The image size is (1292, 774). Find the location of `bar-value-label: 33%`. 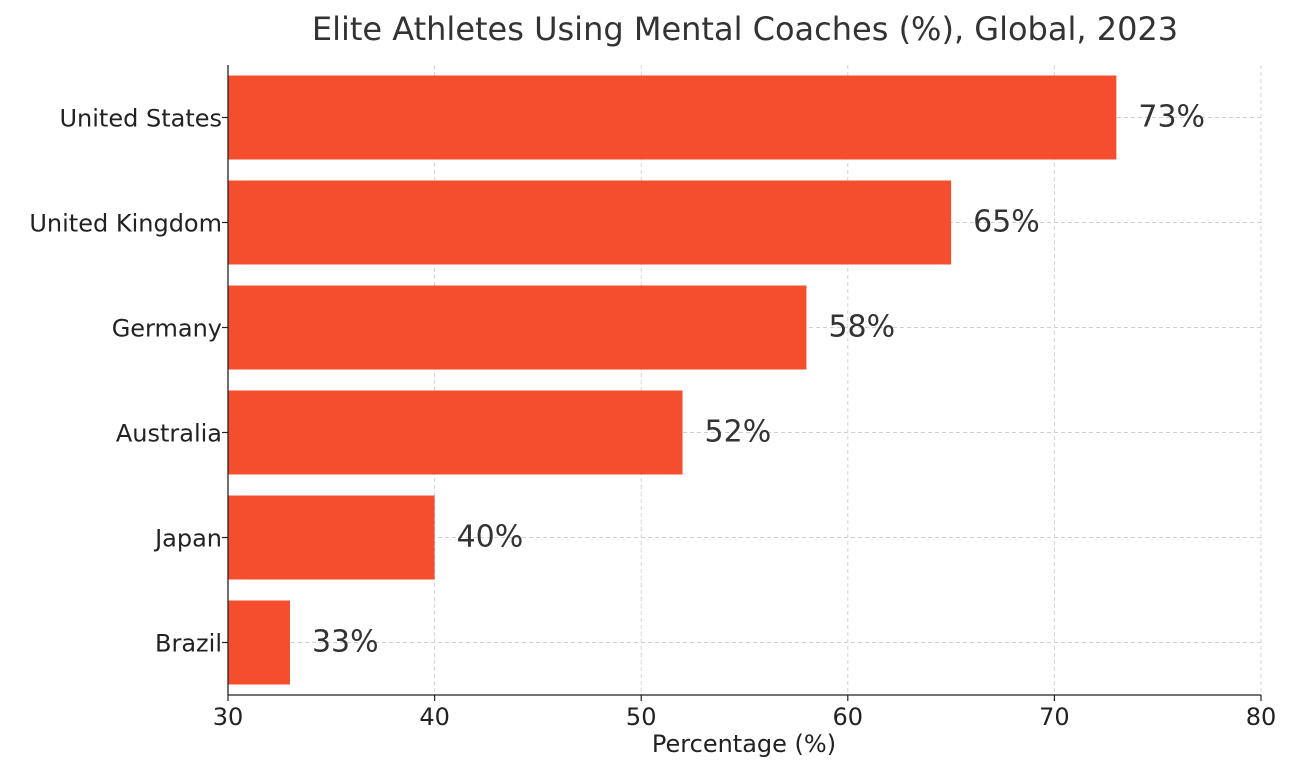

bar-value-label: 33% is located at coordinates (345, 642).